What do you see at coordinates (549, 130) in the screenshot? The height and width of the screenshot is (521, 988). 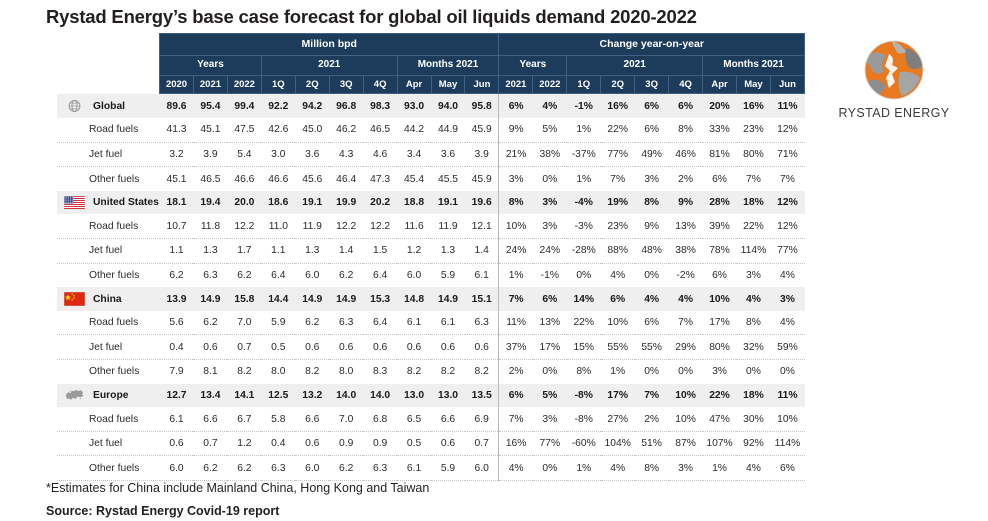 I see `cell: 5%` at bounding box center [549, 130].